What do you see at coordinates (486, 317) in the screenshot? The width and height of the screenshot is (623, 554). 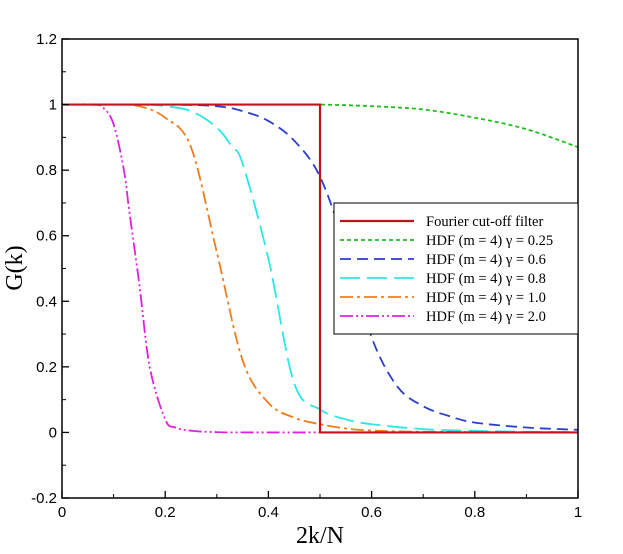 I see `legend-label: HDF (m = 4) γ = 2.0` at bounding box center [486, 317].